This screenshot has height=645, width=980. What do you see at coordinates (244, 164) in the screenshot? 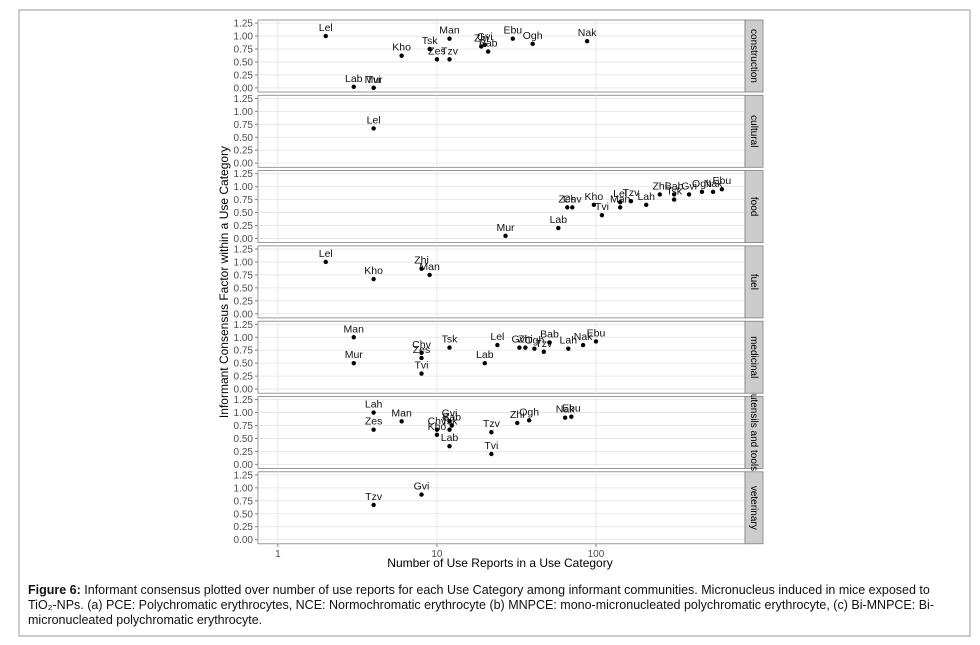
I see `y-tick-label: 0.00` at bounding box center [244, 164].